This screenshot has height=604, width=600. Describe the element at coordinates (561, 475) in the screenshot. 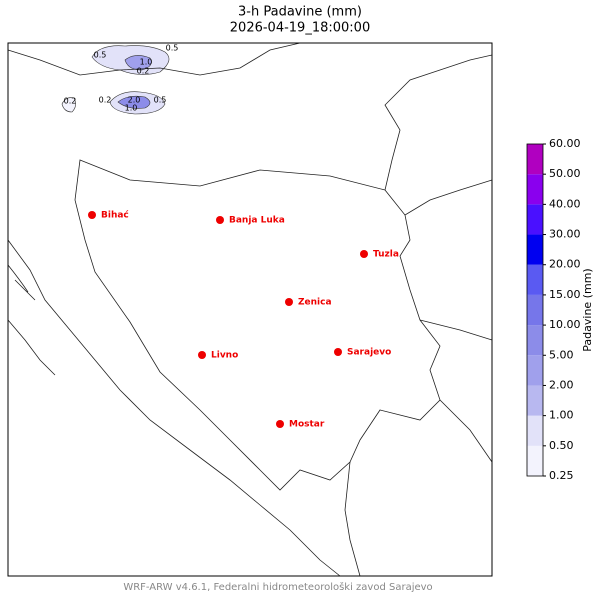

I see `colorbar-tick-label: 0.25` at that location.